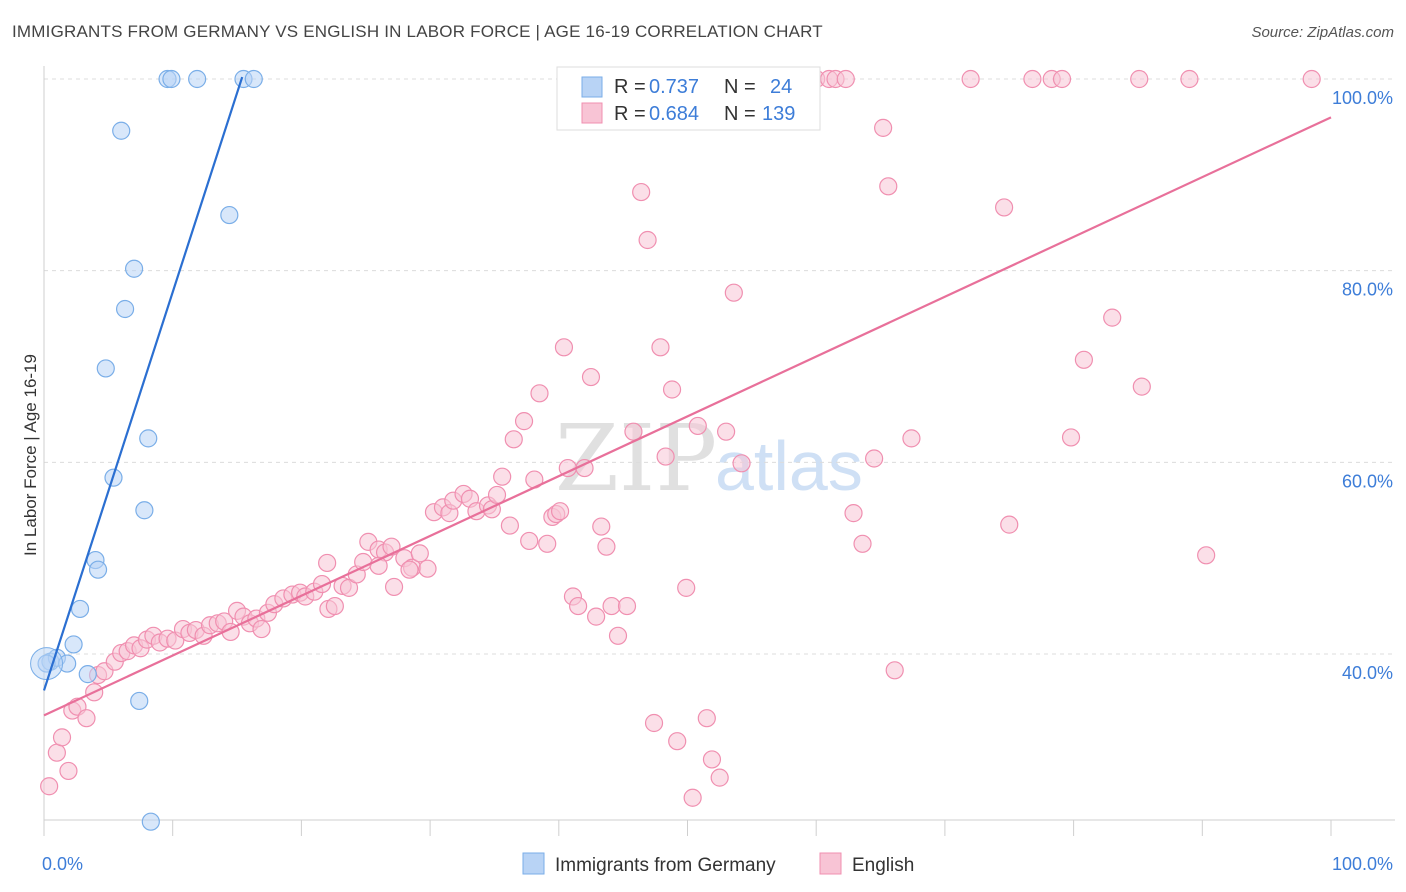 The width and height of the screenshot is (1406, 892). I want to click on x-tick-label-min: 0.0%, so click(62, 864).